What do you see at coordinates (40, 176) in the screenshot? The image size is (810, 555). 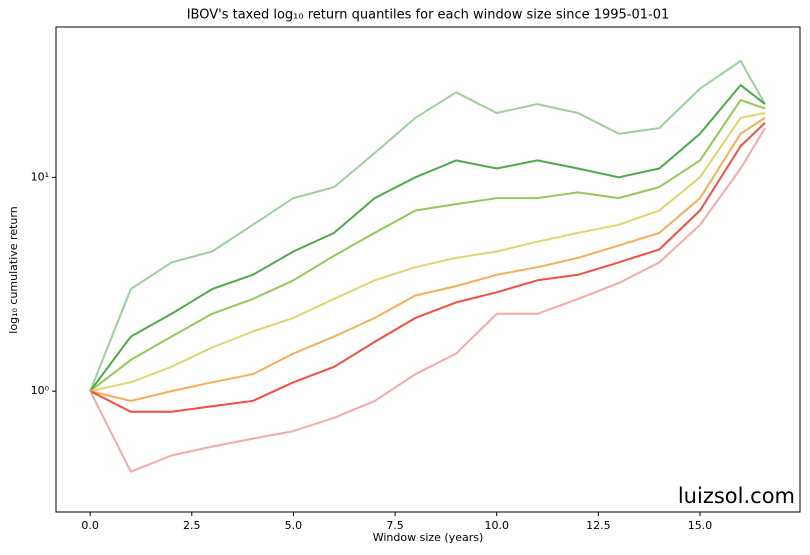 I see `y-tick-label: 10¹` at bounding box center [40, 176].